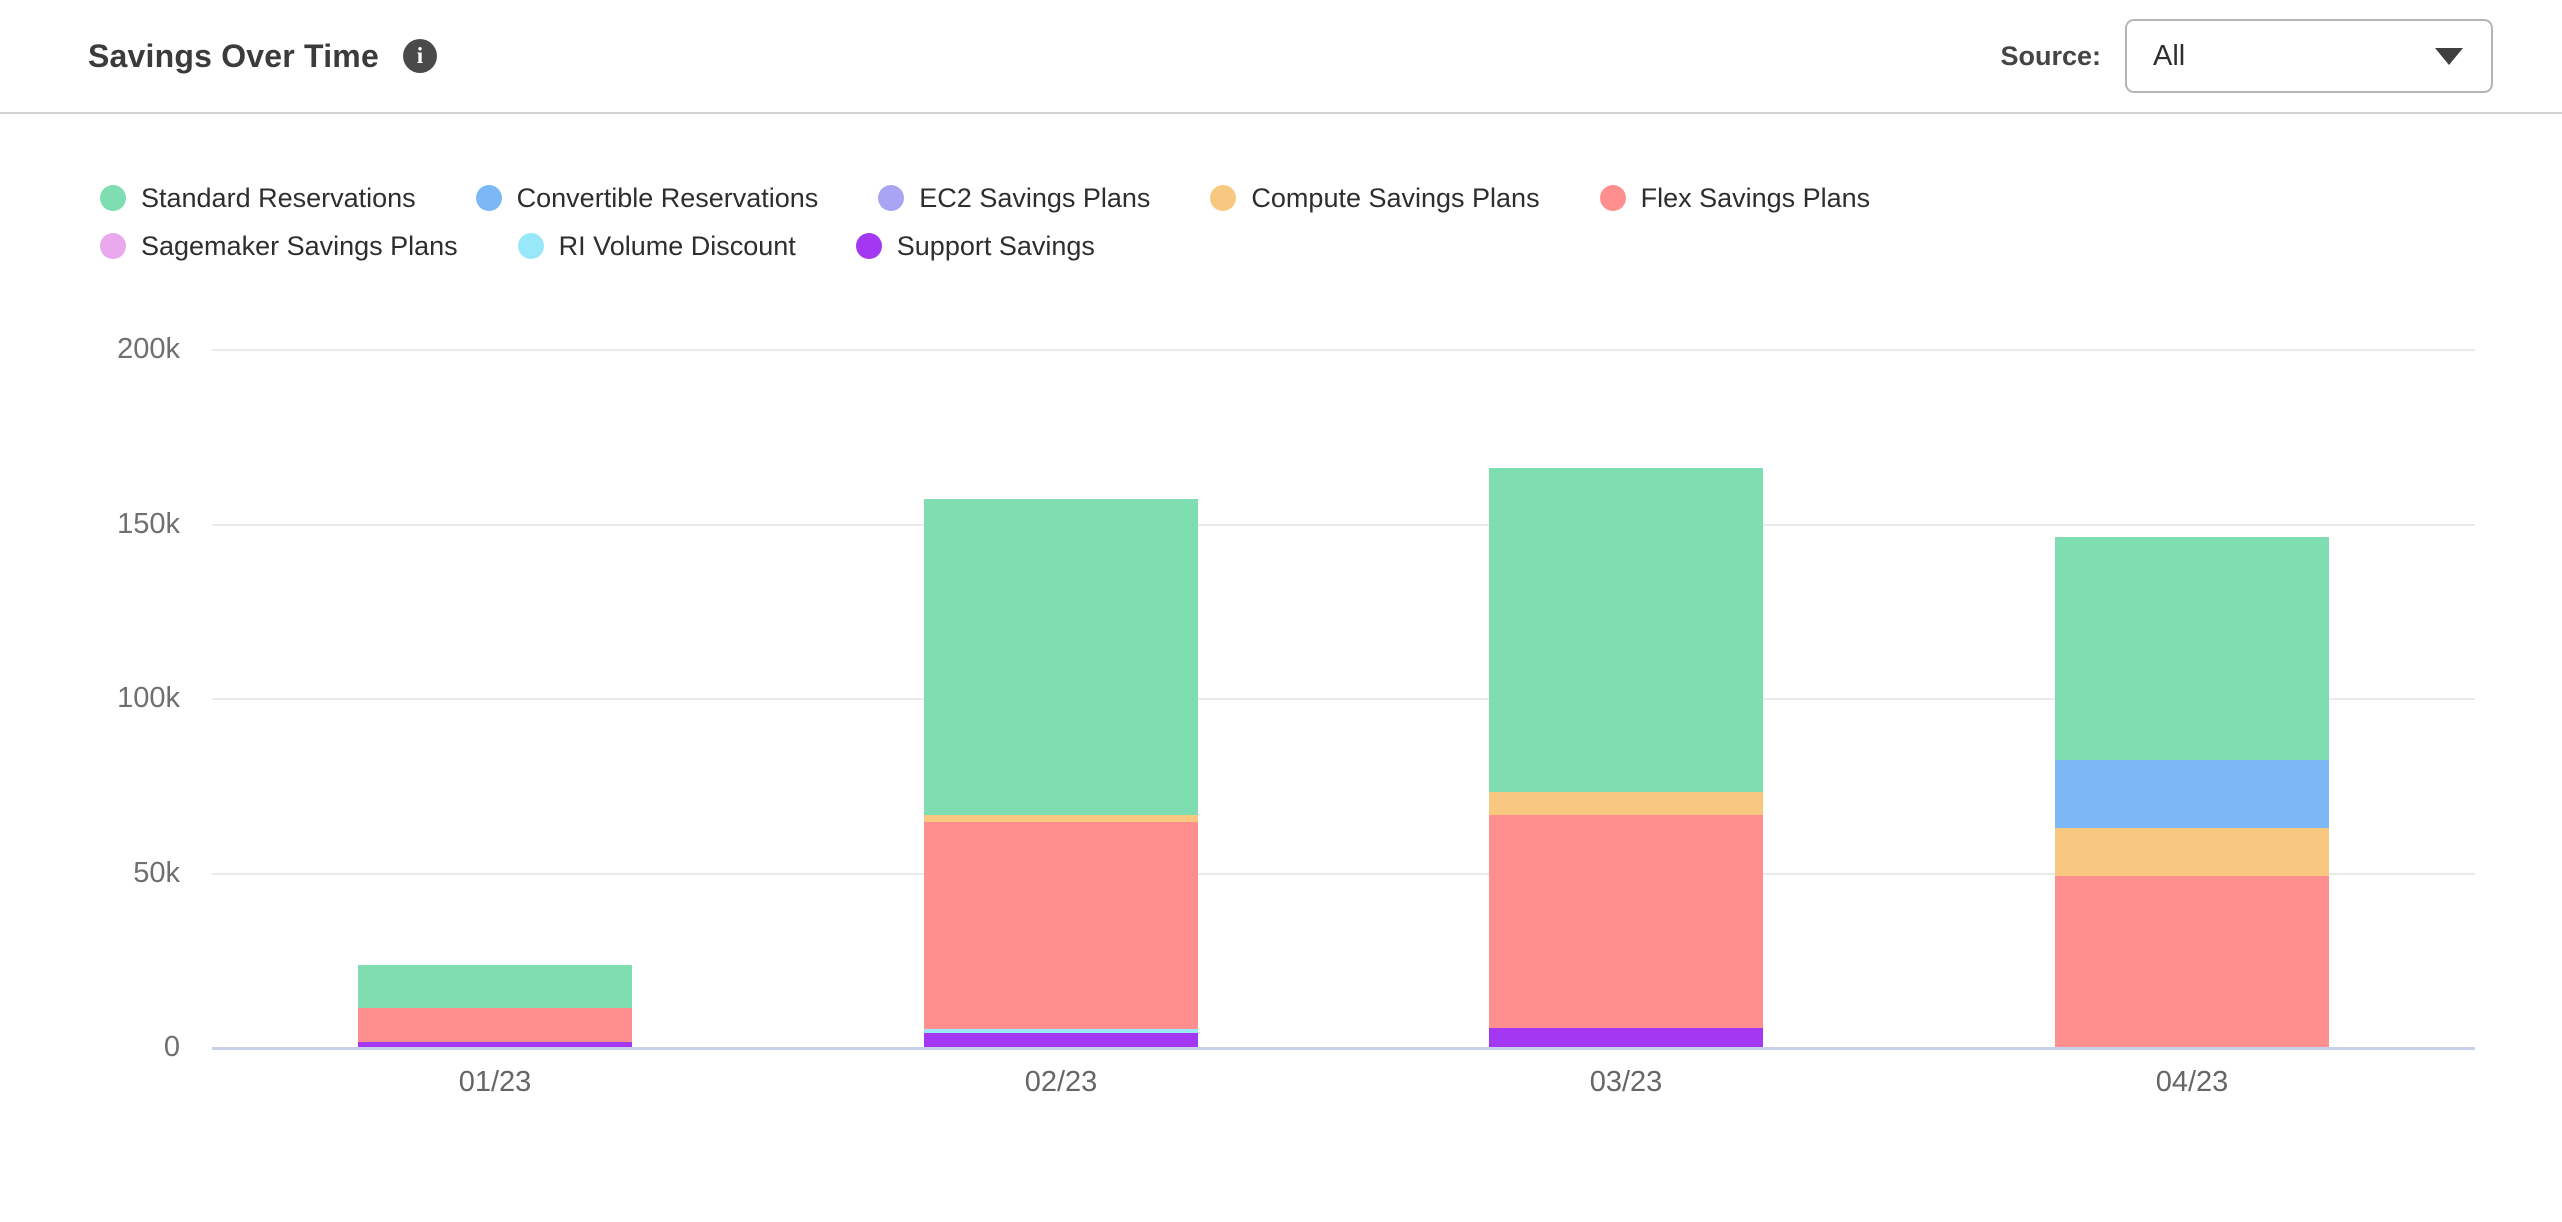 The width and height of the screenshot is (2562, 1222). Describe the element at coordinates (1281, 56) in the screenshot. I see `panel-header: Savings Over Time i Source: All` at that location.